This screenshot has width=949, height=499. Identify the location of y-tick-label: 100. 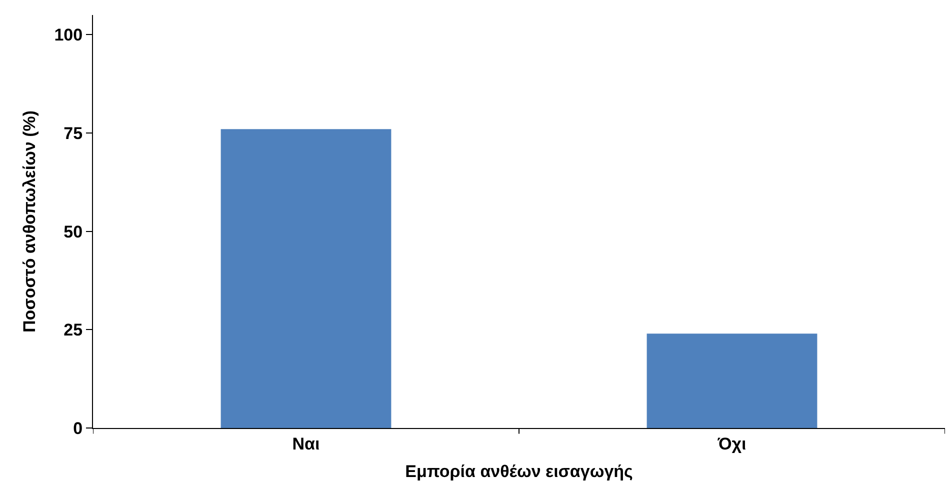
(68, 35).